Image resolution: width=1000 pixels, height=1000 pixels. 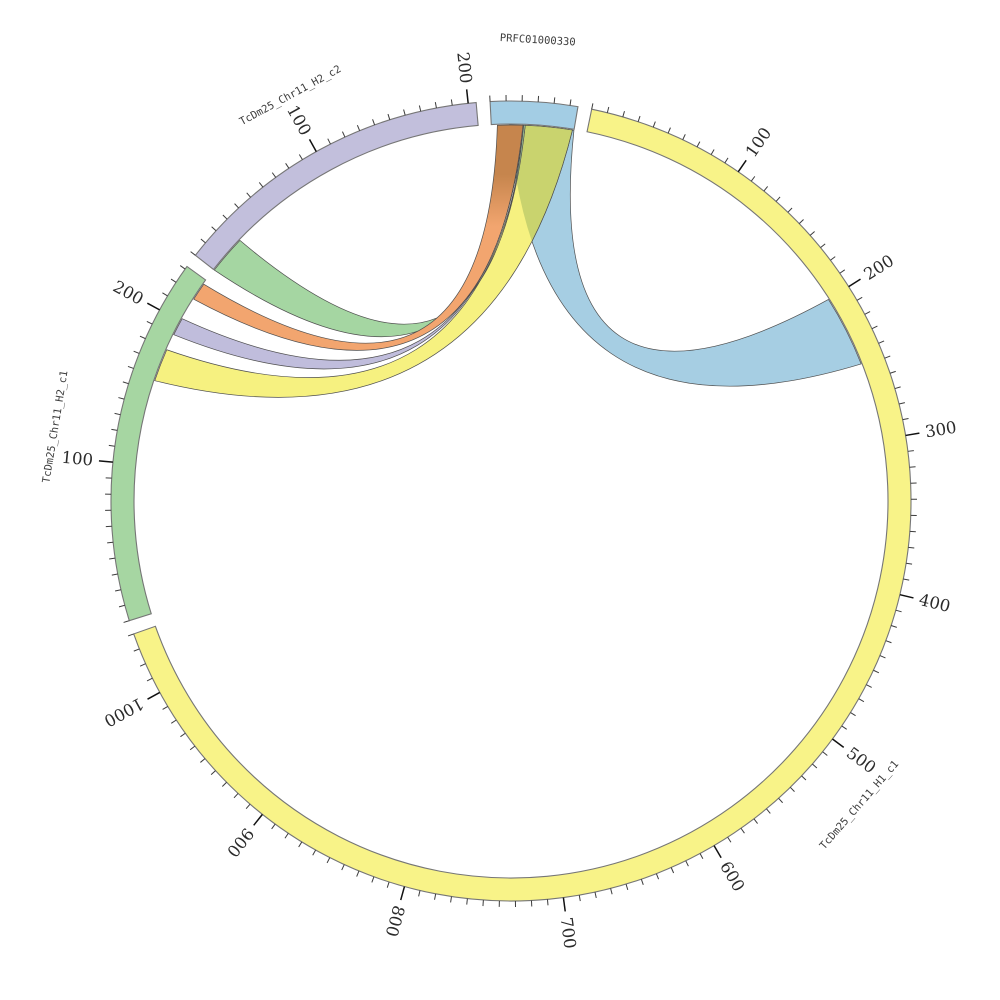 What do you see at coordinates (124, 712) in the screenshot?
I see `tick-label-TcDm25_Chr11_H1_c1-1000: 1000` at bounding box center [124, 712].